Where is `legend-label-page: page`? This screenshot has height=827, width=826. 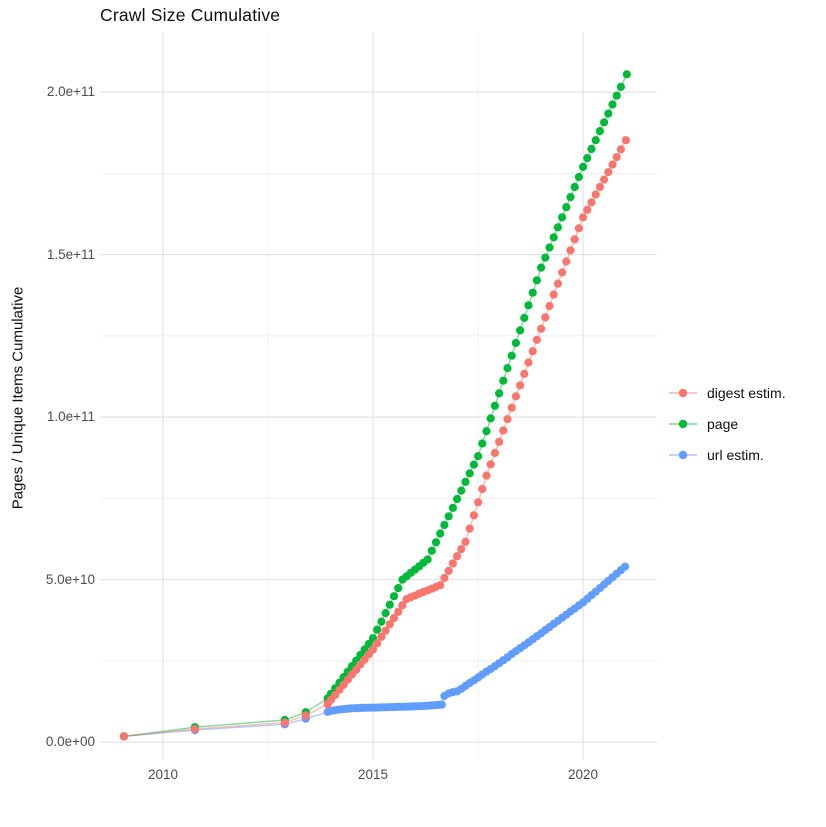
legend-label-page: page is located at coordinates (723, 423).